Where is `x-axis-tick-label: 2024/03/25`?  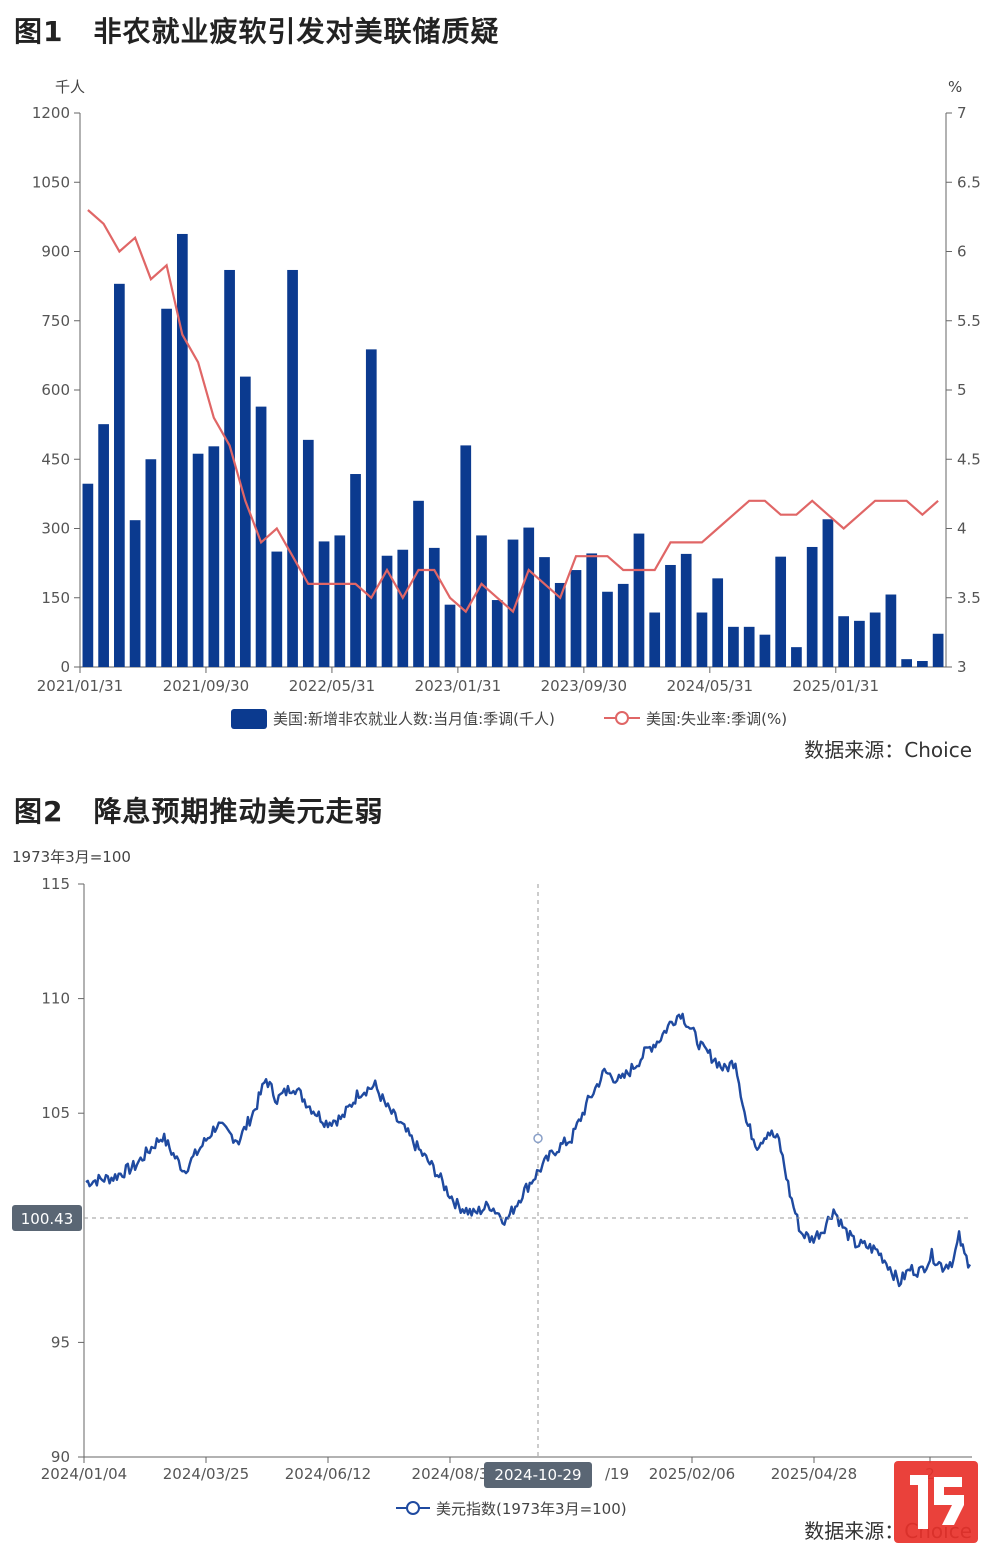
x-axis-tick-label: 2024/03/25 is located at coordinates (206, 1474).